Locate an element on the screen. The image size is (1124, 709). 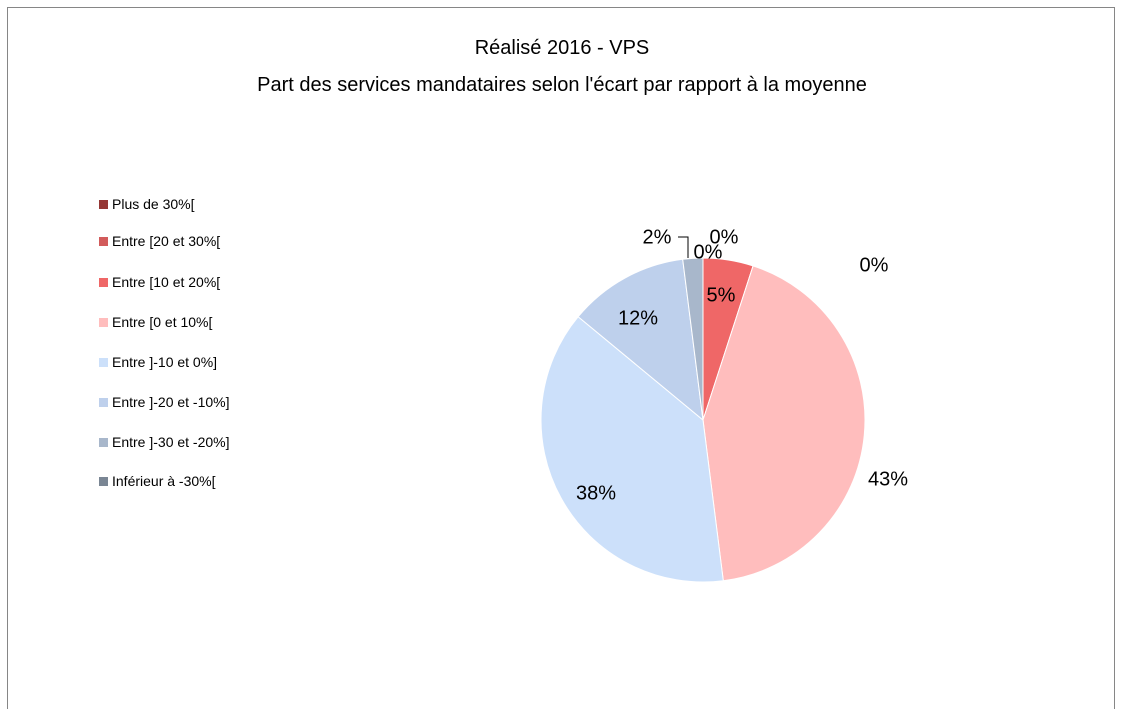
legend-item-minus30-minus20: Entre ]-30 et -20%] is located at coordinates (164, 442).